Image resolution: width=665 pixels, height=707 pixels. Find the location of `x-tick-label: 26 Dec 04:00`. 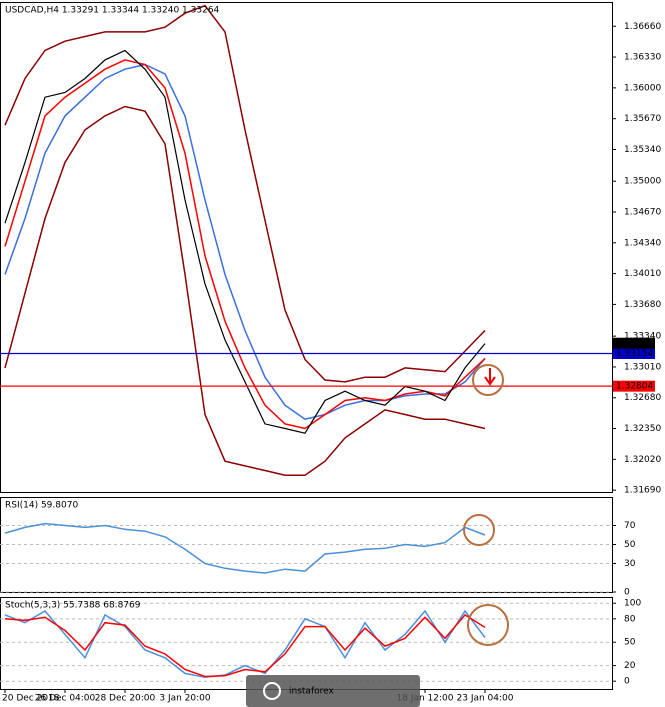

x-tick-label: 26 Dec 04:00 is located at coordinates (65, 699).